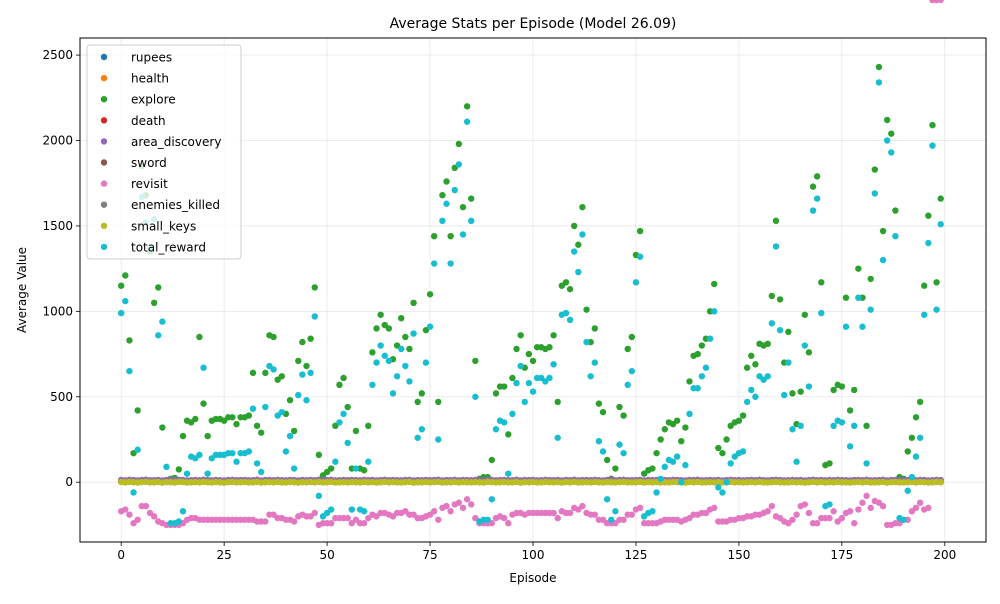  I want to click on legend-label: sword, so click(149, 163).